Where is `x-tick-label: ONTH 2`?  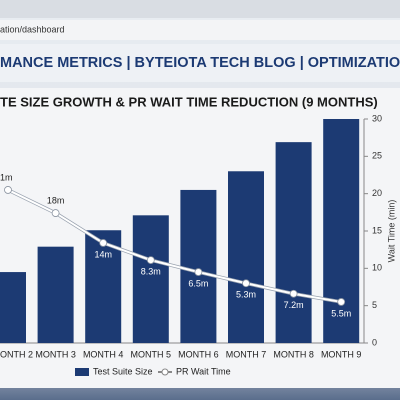 x-tick-label: ONTH 2 is located at coordinates (16, 354).